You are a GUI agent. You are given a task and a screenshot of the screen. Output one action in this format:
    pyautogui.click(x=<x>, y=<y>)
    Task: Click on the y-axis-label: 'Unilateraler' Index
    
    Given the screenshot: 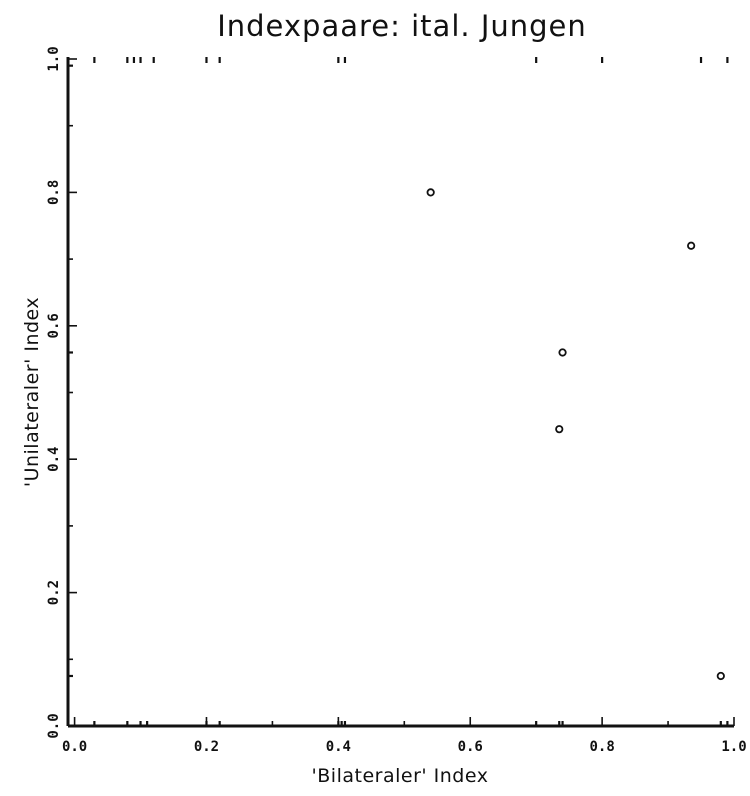 What is the action you would take?
    pyautogui.click(x=32, y=392)
    